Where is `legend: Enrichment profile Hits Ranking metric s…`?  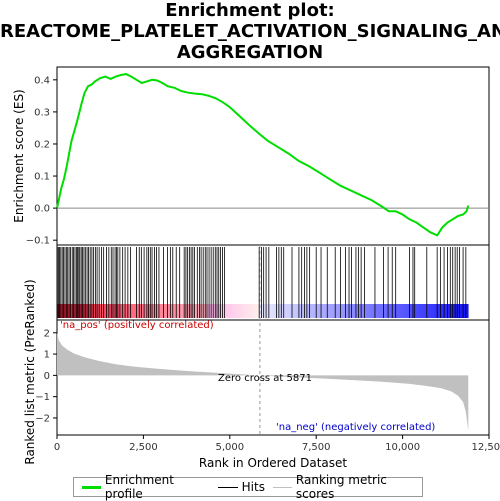
legend: Enrichment profile Hits Ranking metric s… is located at coordinates (248, 487).